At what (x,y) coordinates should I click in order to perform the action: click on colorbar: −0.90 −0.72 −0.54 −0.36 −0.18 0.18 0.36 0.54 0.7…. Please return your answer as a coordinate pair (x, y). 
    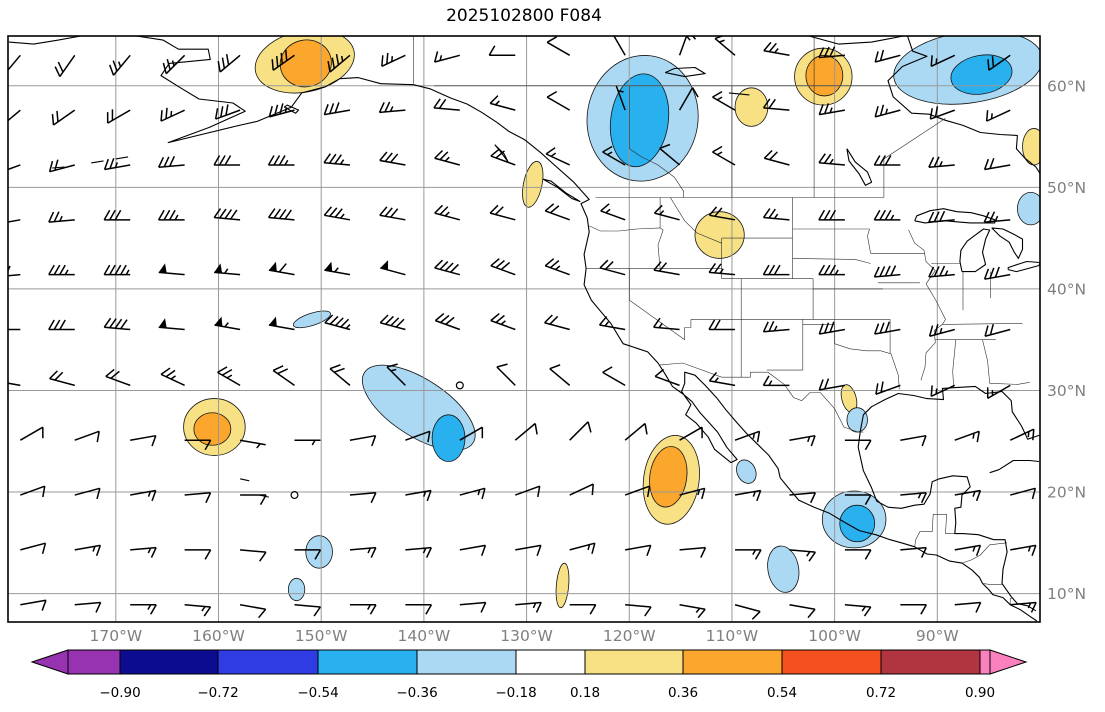
    Looking at the image, I should click on (529, 675).